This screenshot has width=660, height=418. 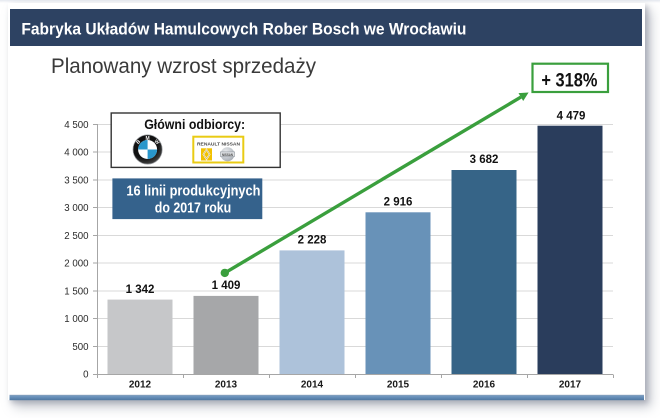 I want to click on svg-text: 2012, so click(x=140, y=385).